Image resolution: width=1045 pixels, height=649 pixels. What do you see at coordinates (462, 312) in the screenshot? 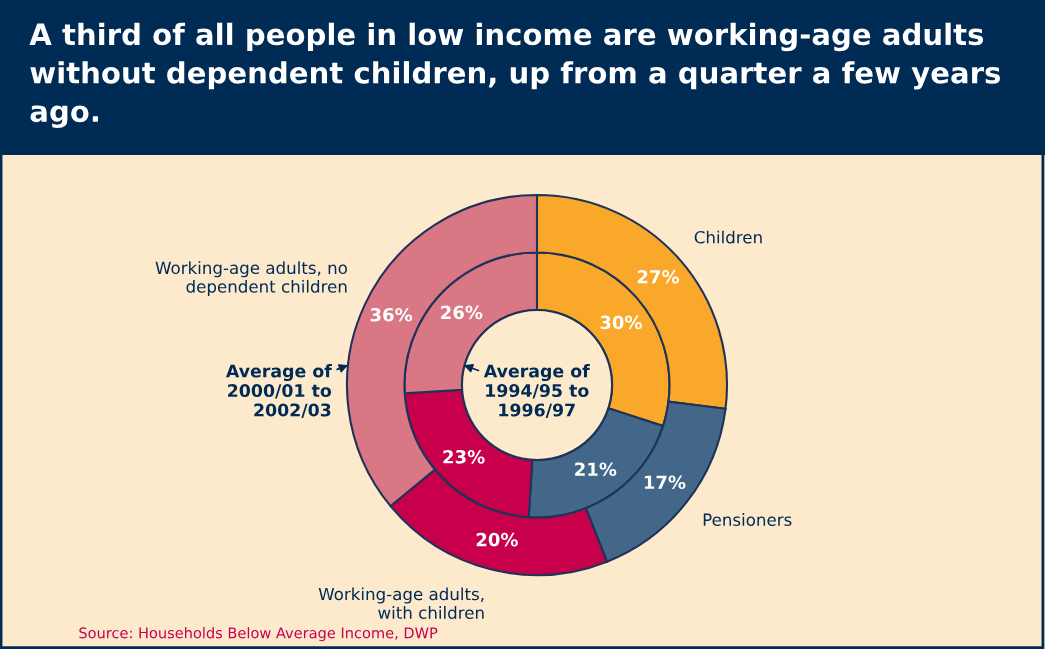
I see `data-label: 26%` at bounding box center [462, 312].